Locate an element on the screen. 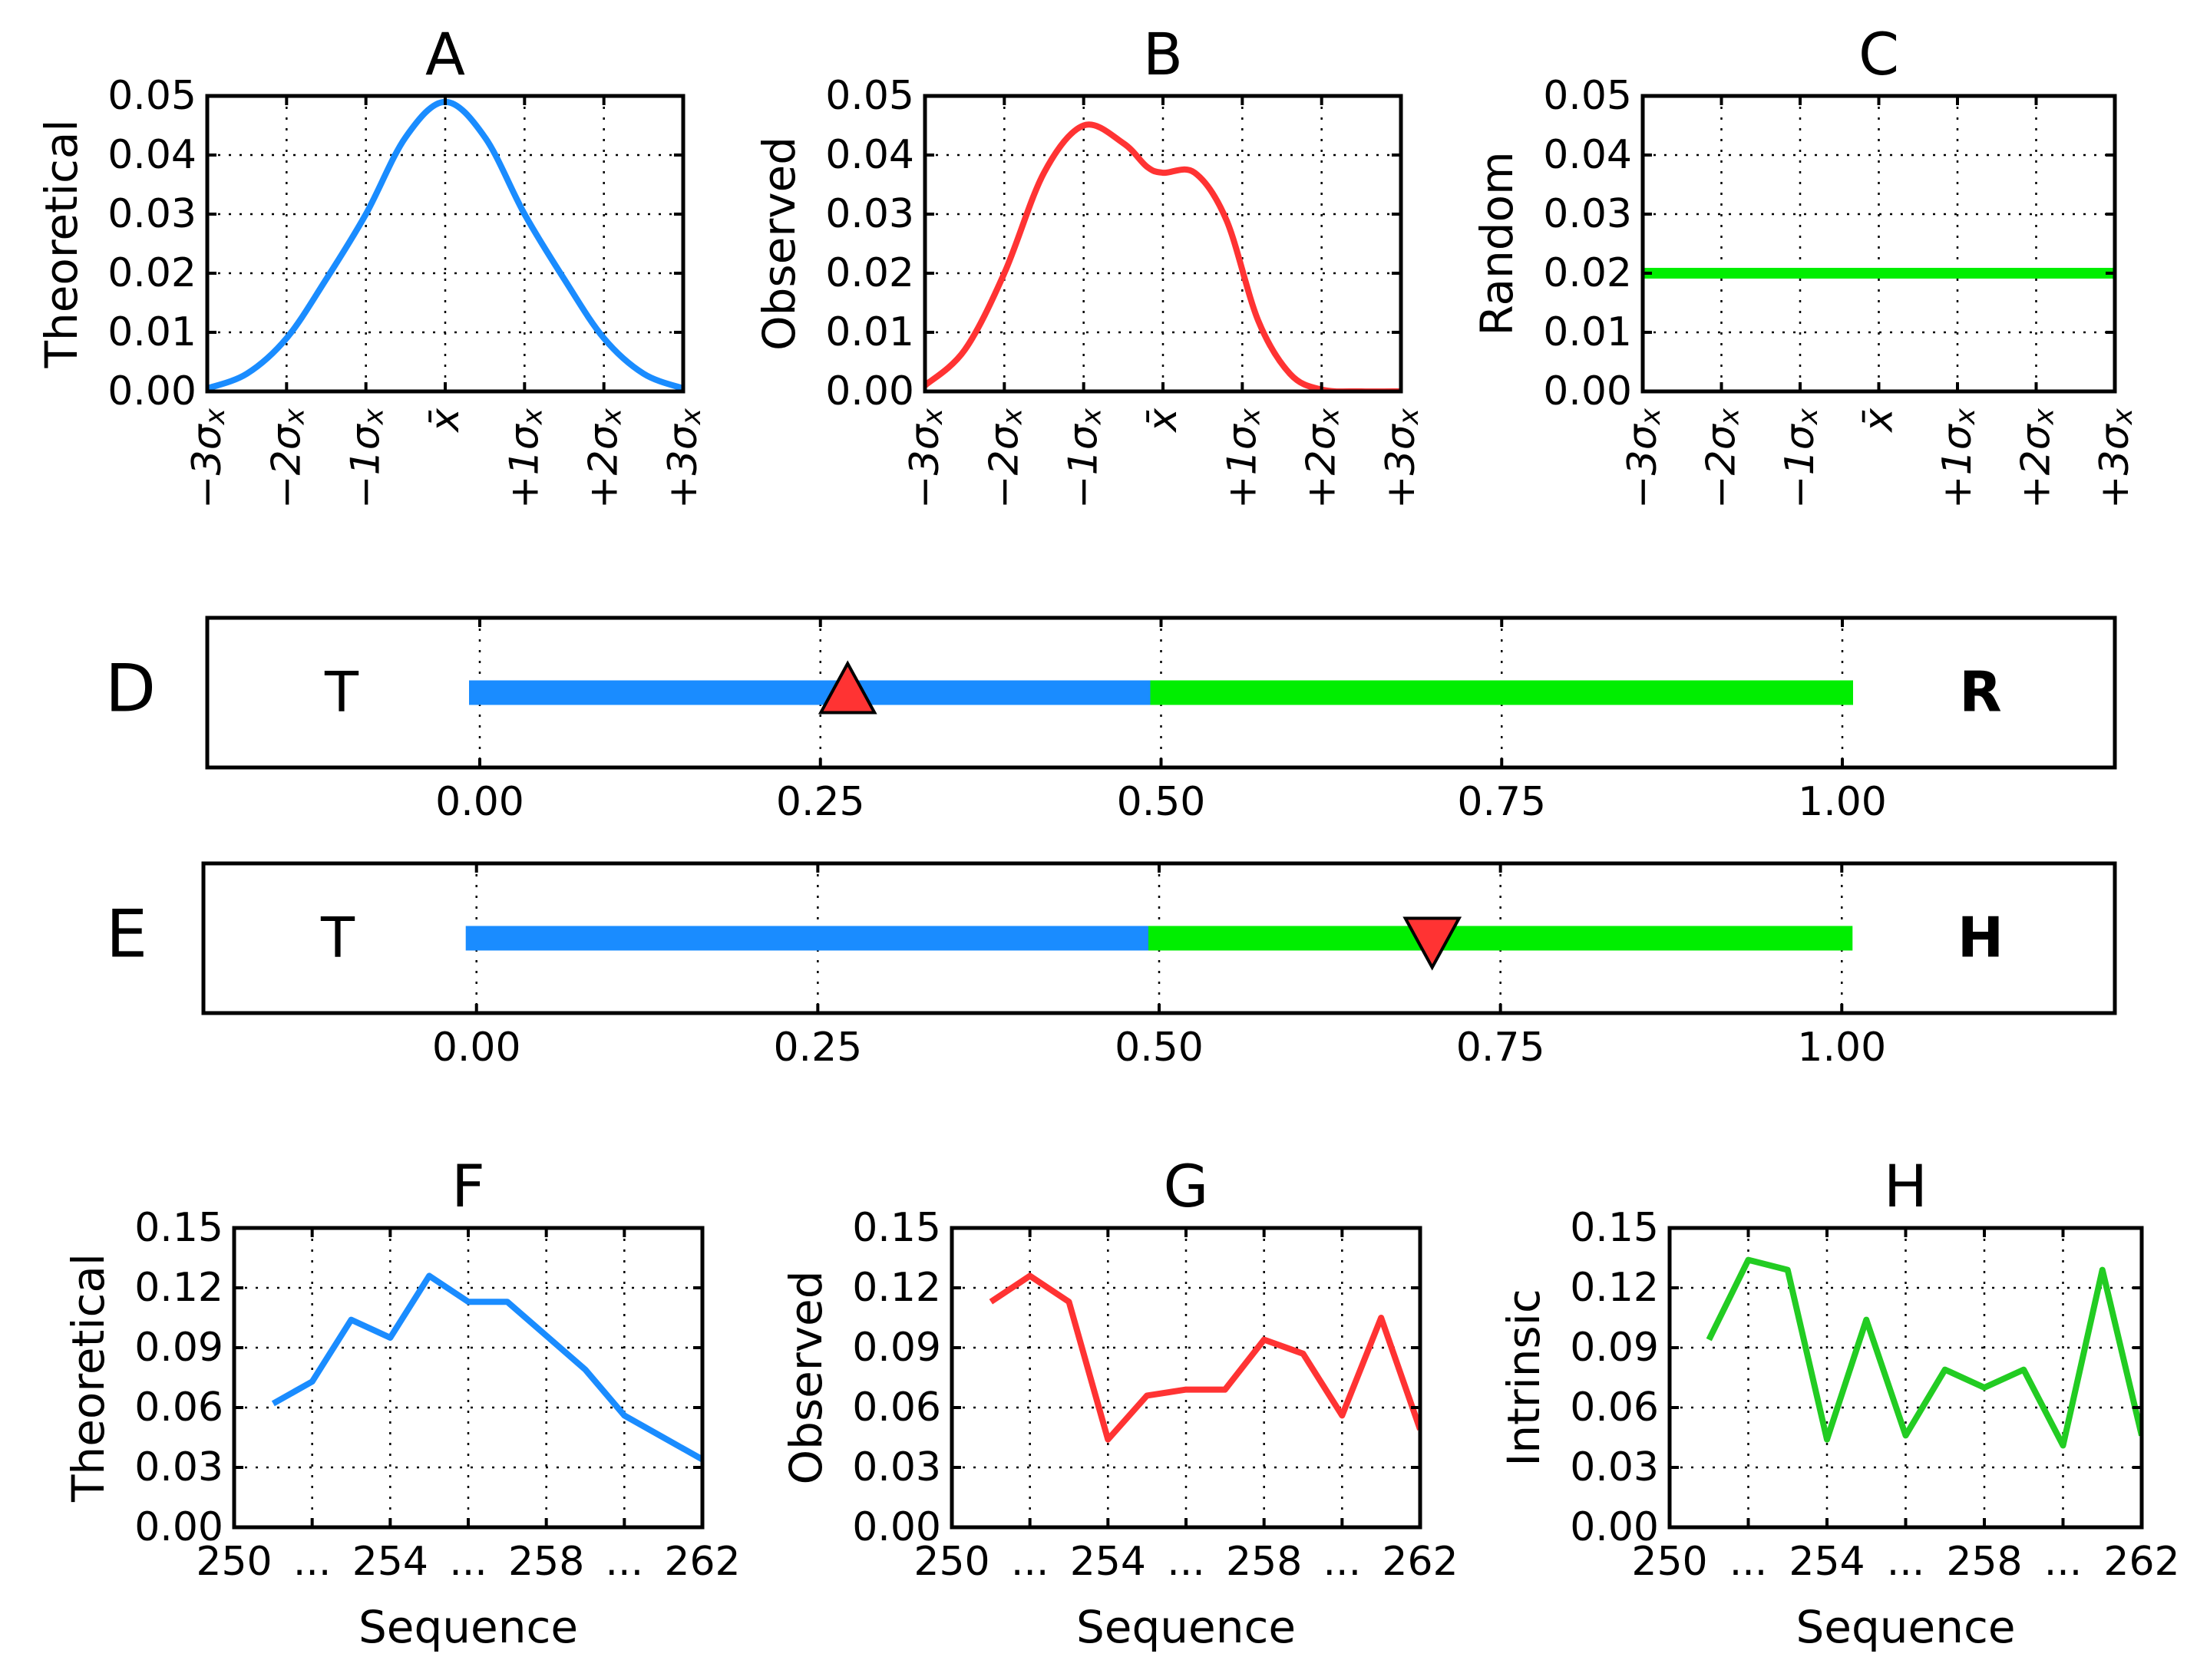 The height and width of the screenshot is (1680, 2187). series-line-a is located at coordinates (445, 244).